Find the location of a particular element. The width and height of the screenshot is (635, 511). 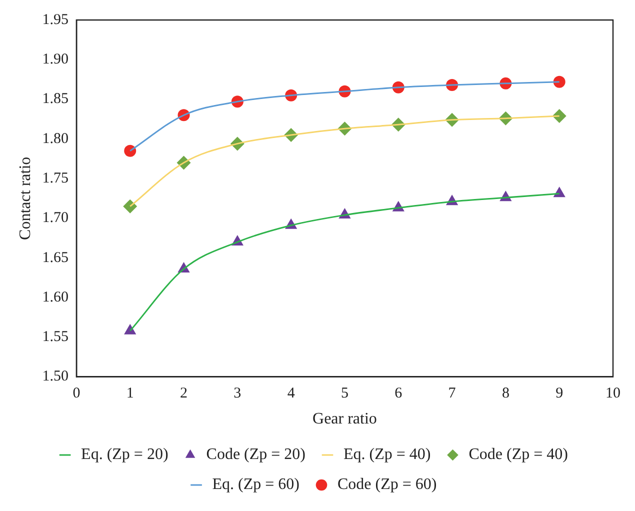

legend-label: Eq. (Zp = 20) is located at coordinates (124, 455).